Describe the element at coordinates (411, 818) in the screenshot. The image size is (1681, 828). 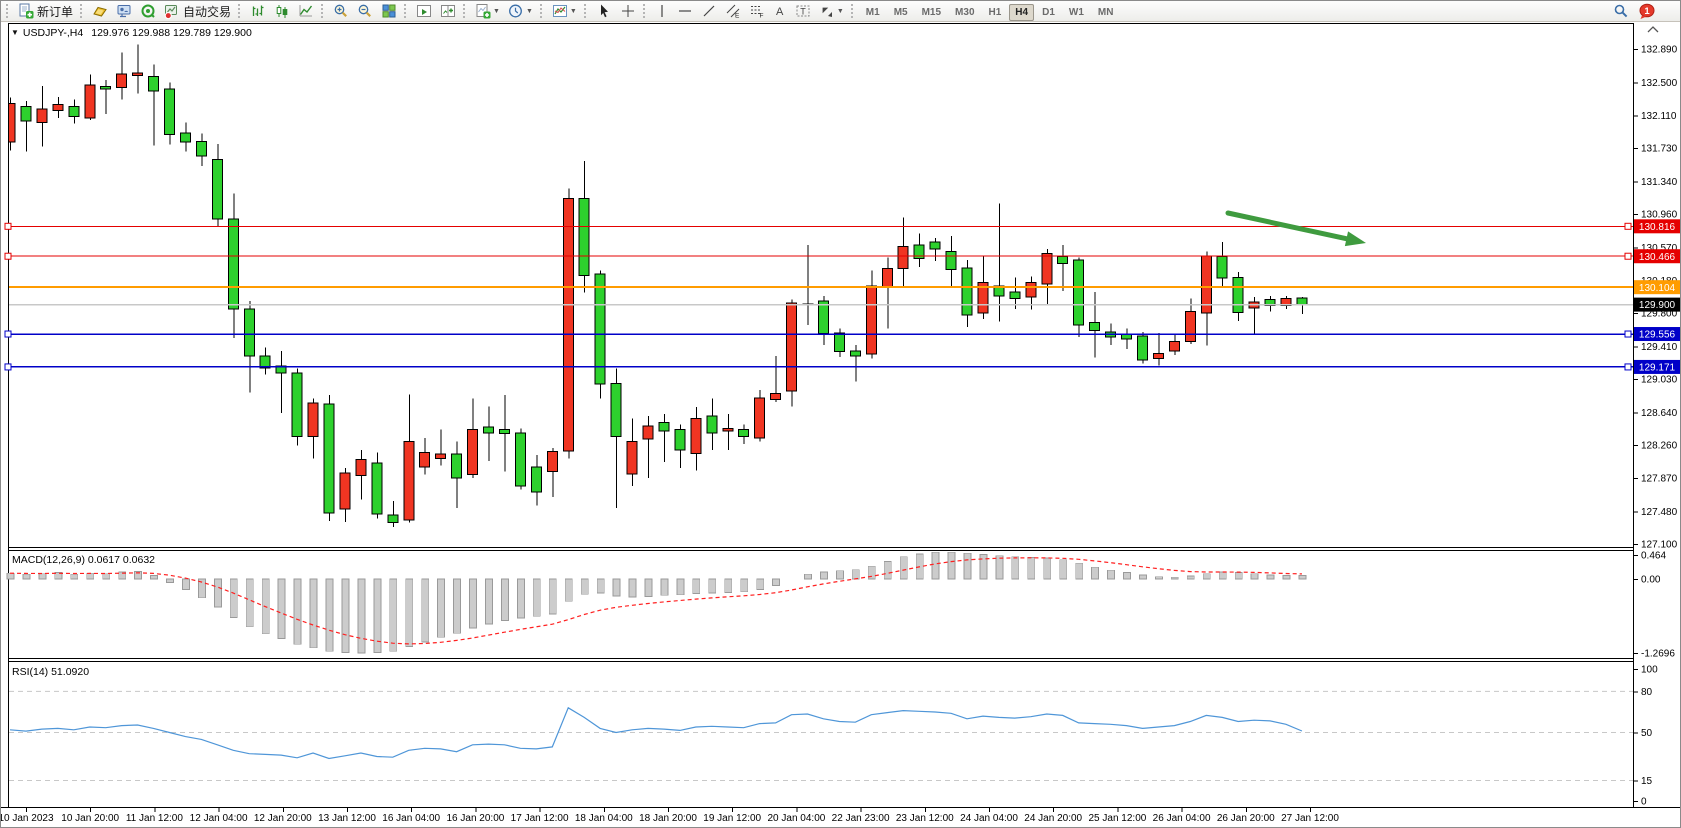
I see `time-tick-label: 16 Jan 04:00` at that location.